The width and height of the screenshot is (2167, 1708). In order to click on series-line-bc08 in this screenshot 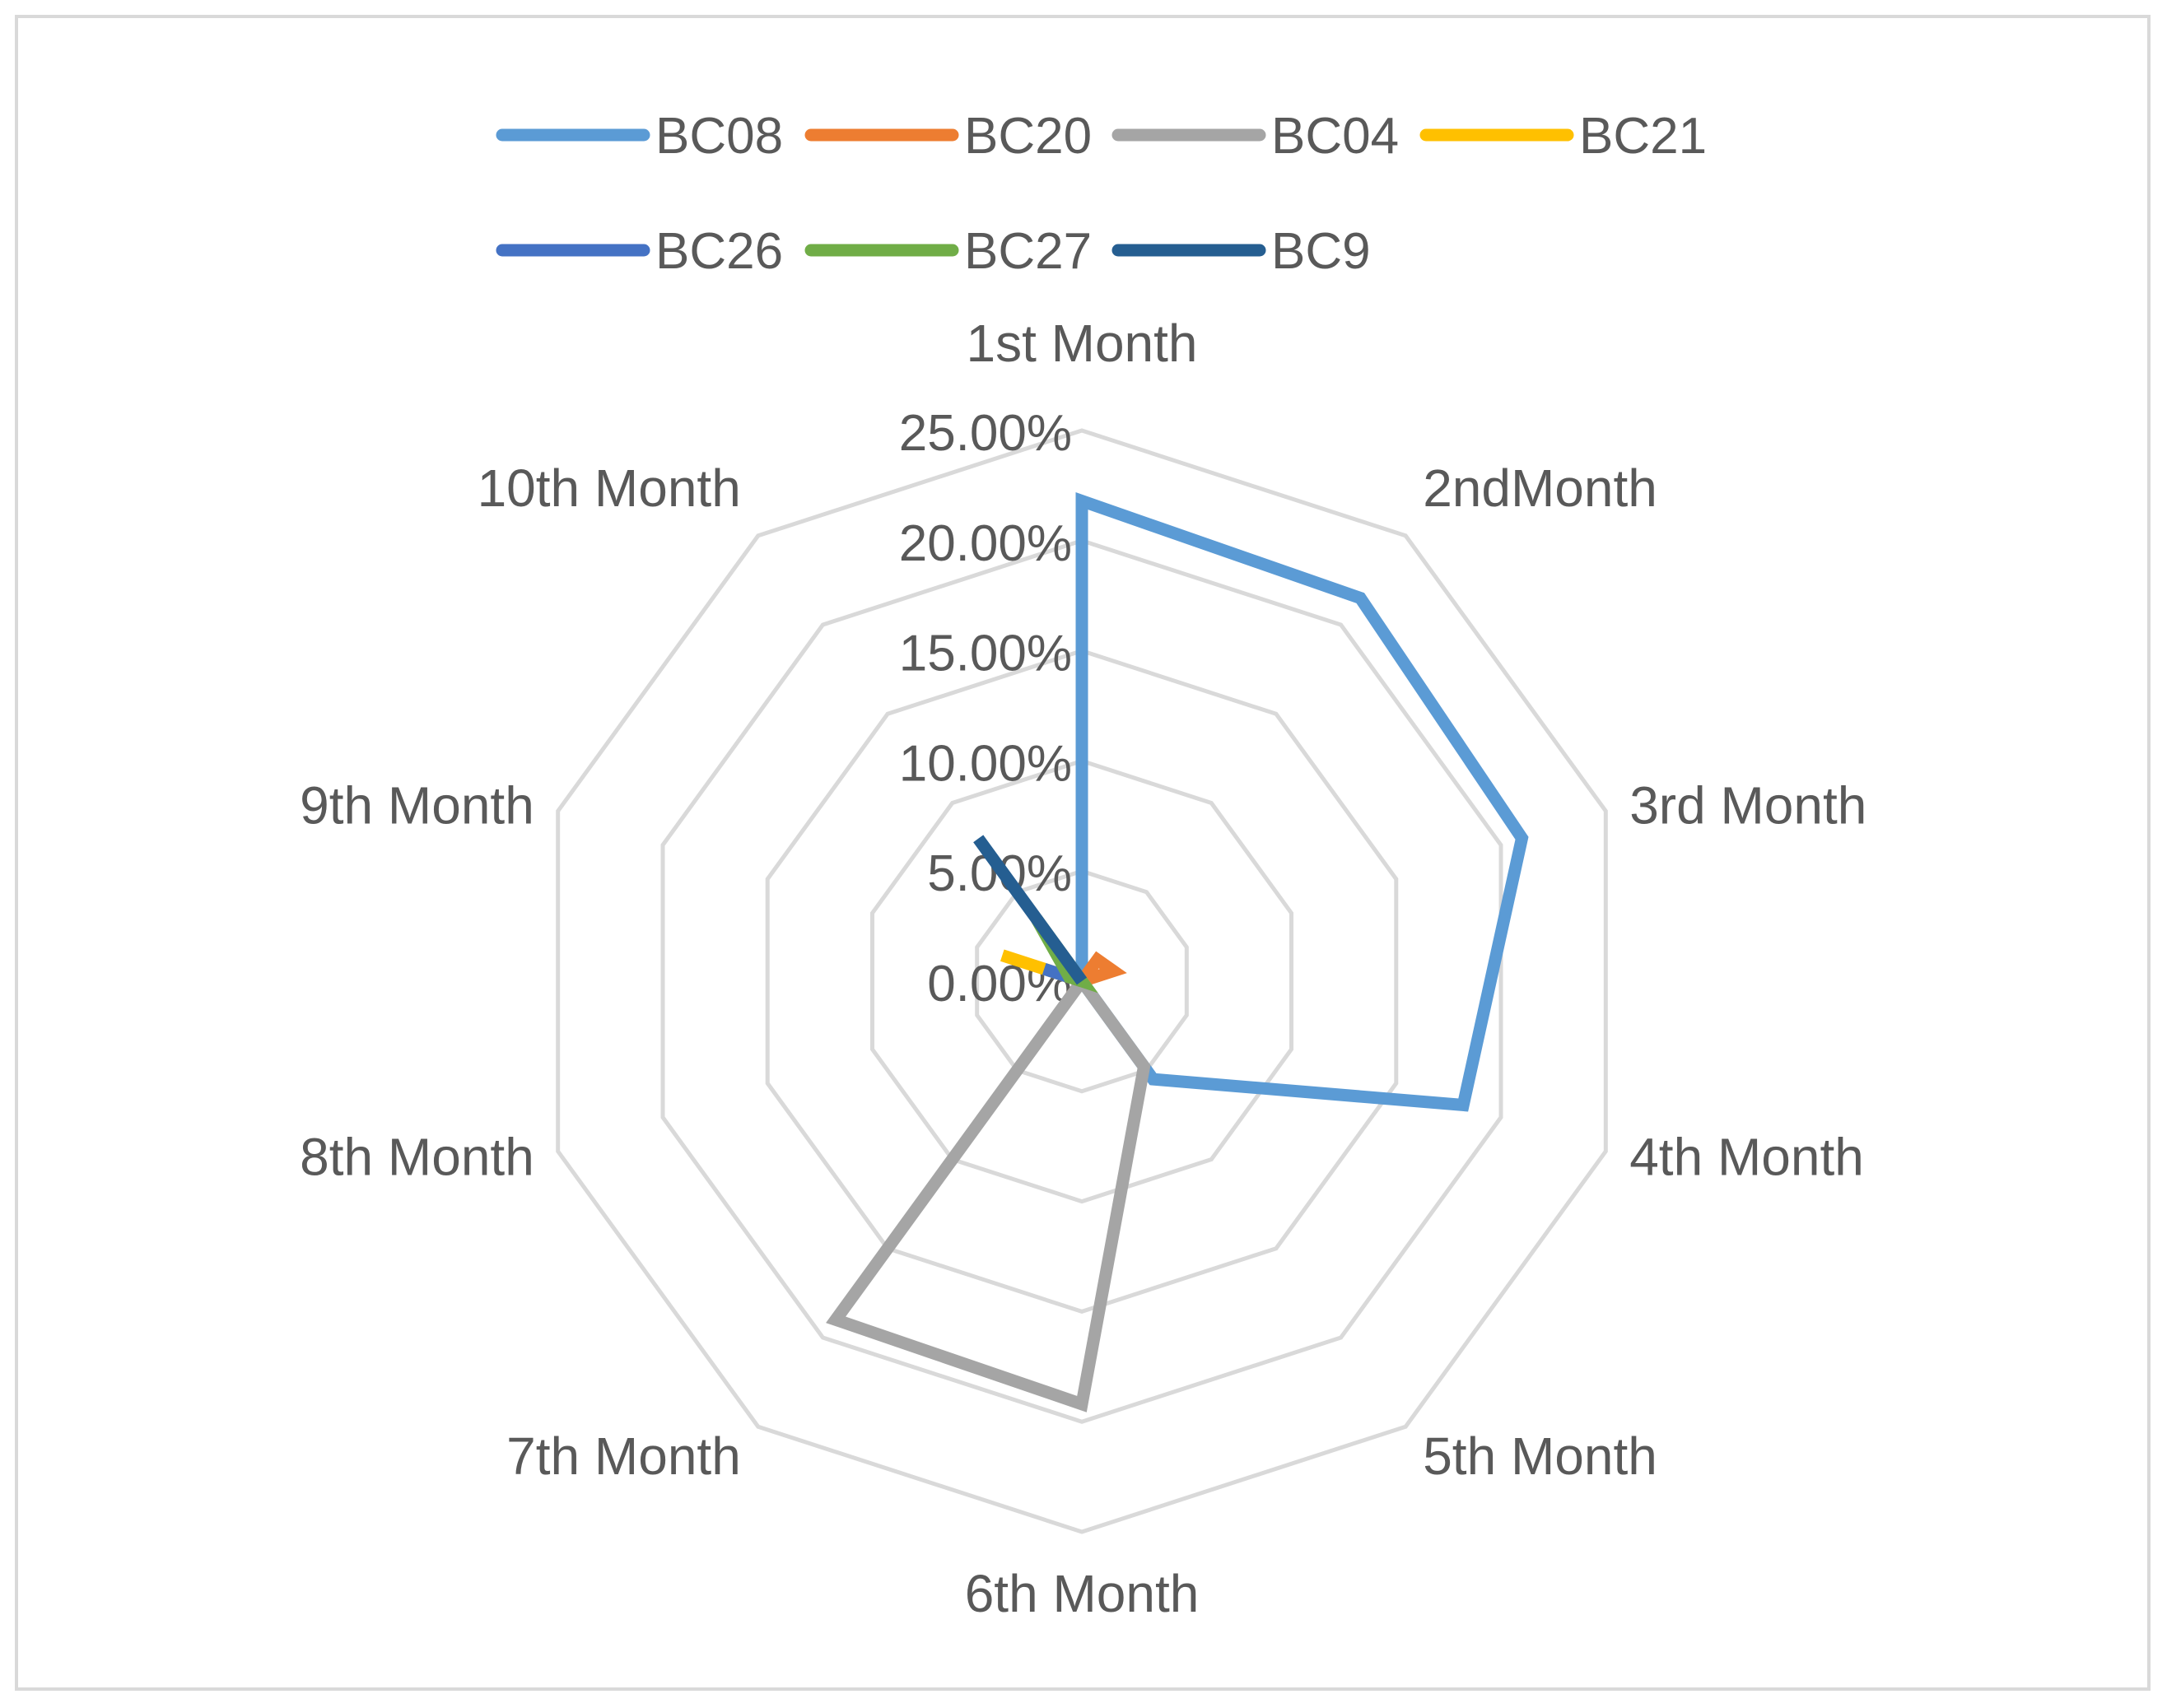, I will do `click(1302, 802)`.